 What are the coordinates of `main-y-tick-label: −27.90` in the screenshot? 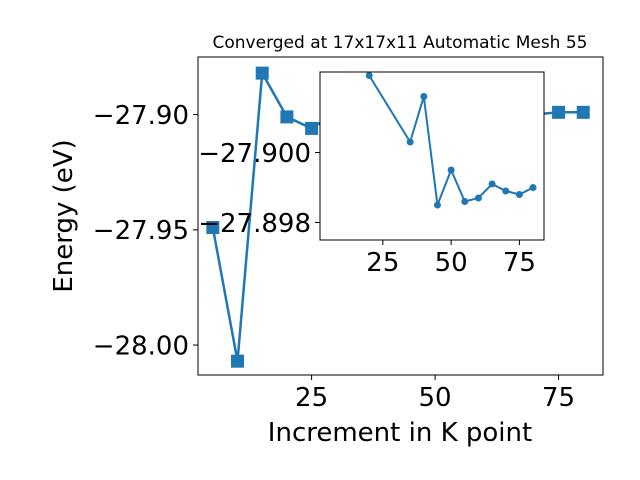 It's located at (141, 116).